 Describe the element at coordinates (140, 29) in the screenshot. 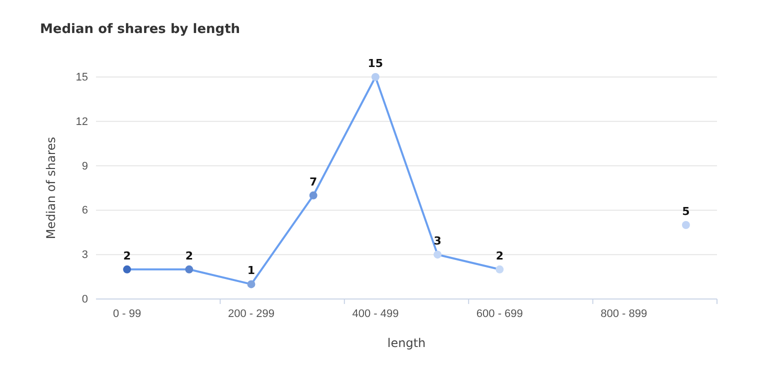

I see `chart-title: Median of shares by length` at that location.